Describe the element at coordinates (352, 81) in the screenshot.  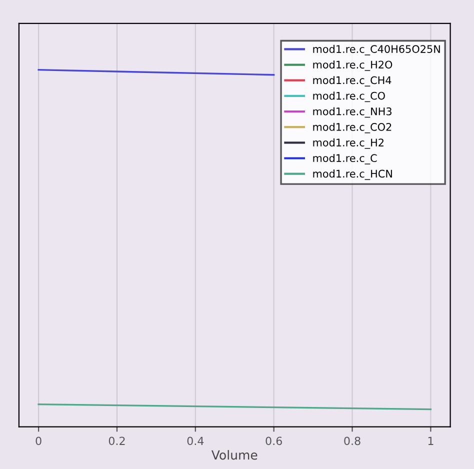
I see `legend-label: mod1.re.c_CH4` at that location.